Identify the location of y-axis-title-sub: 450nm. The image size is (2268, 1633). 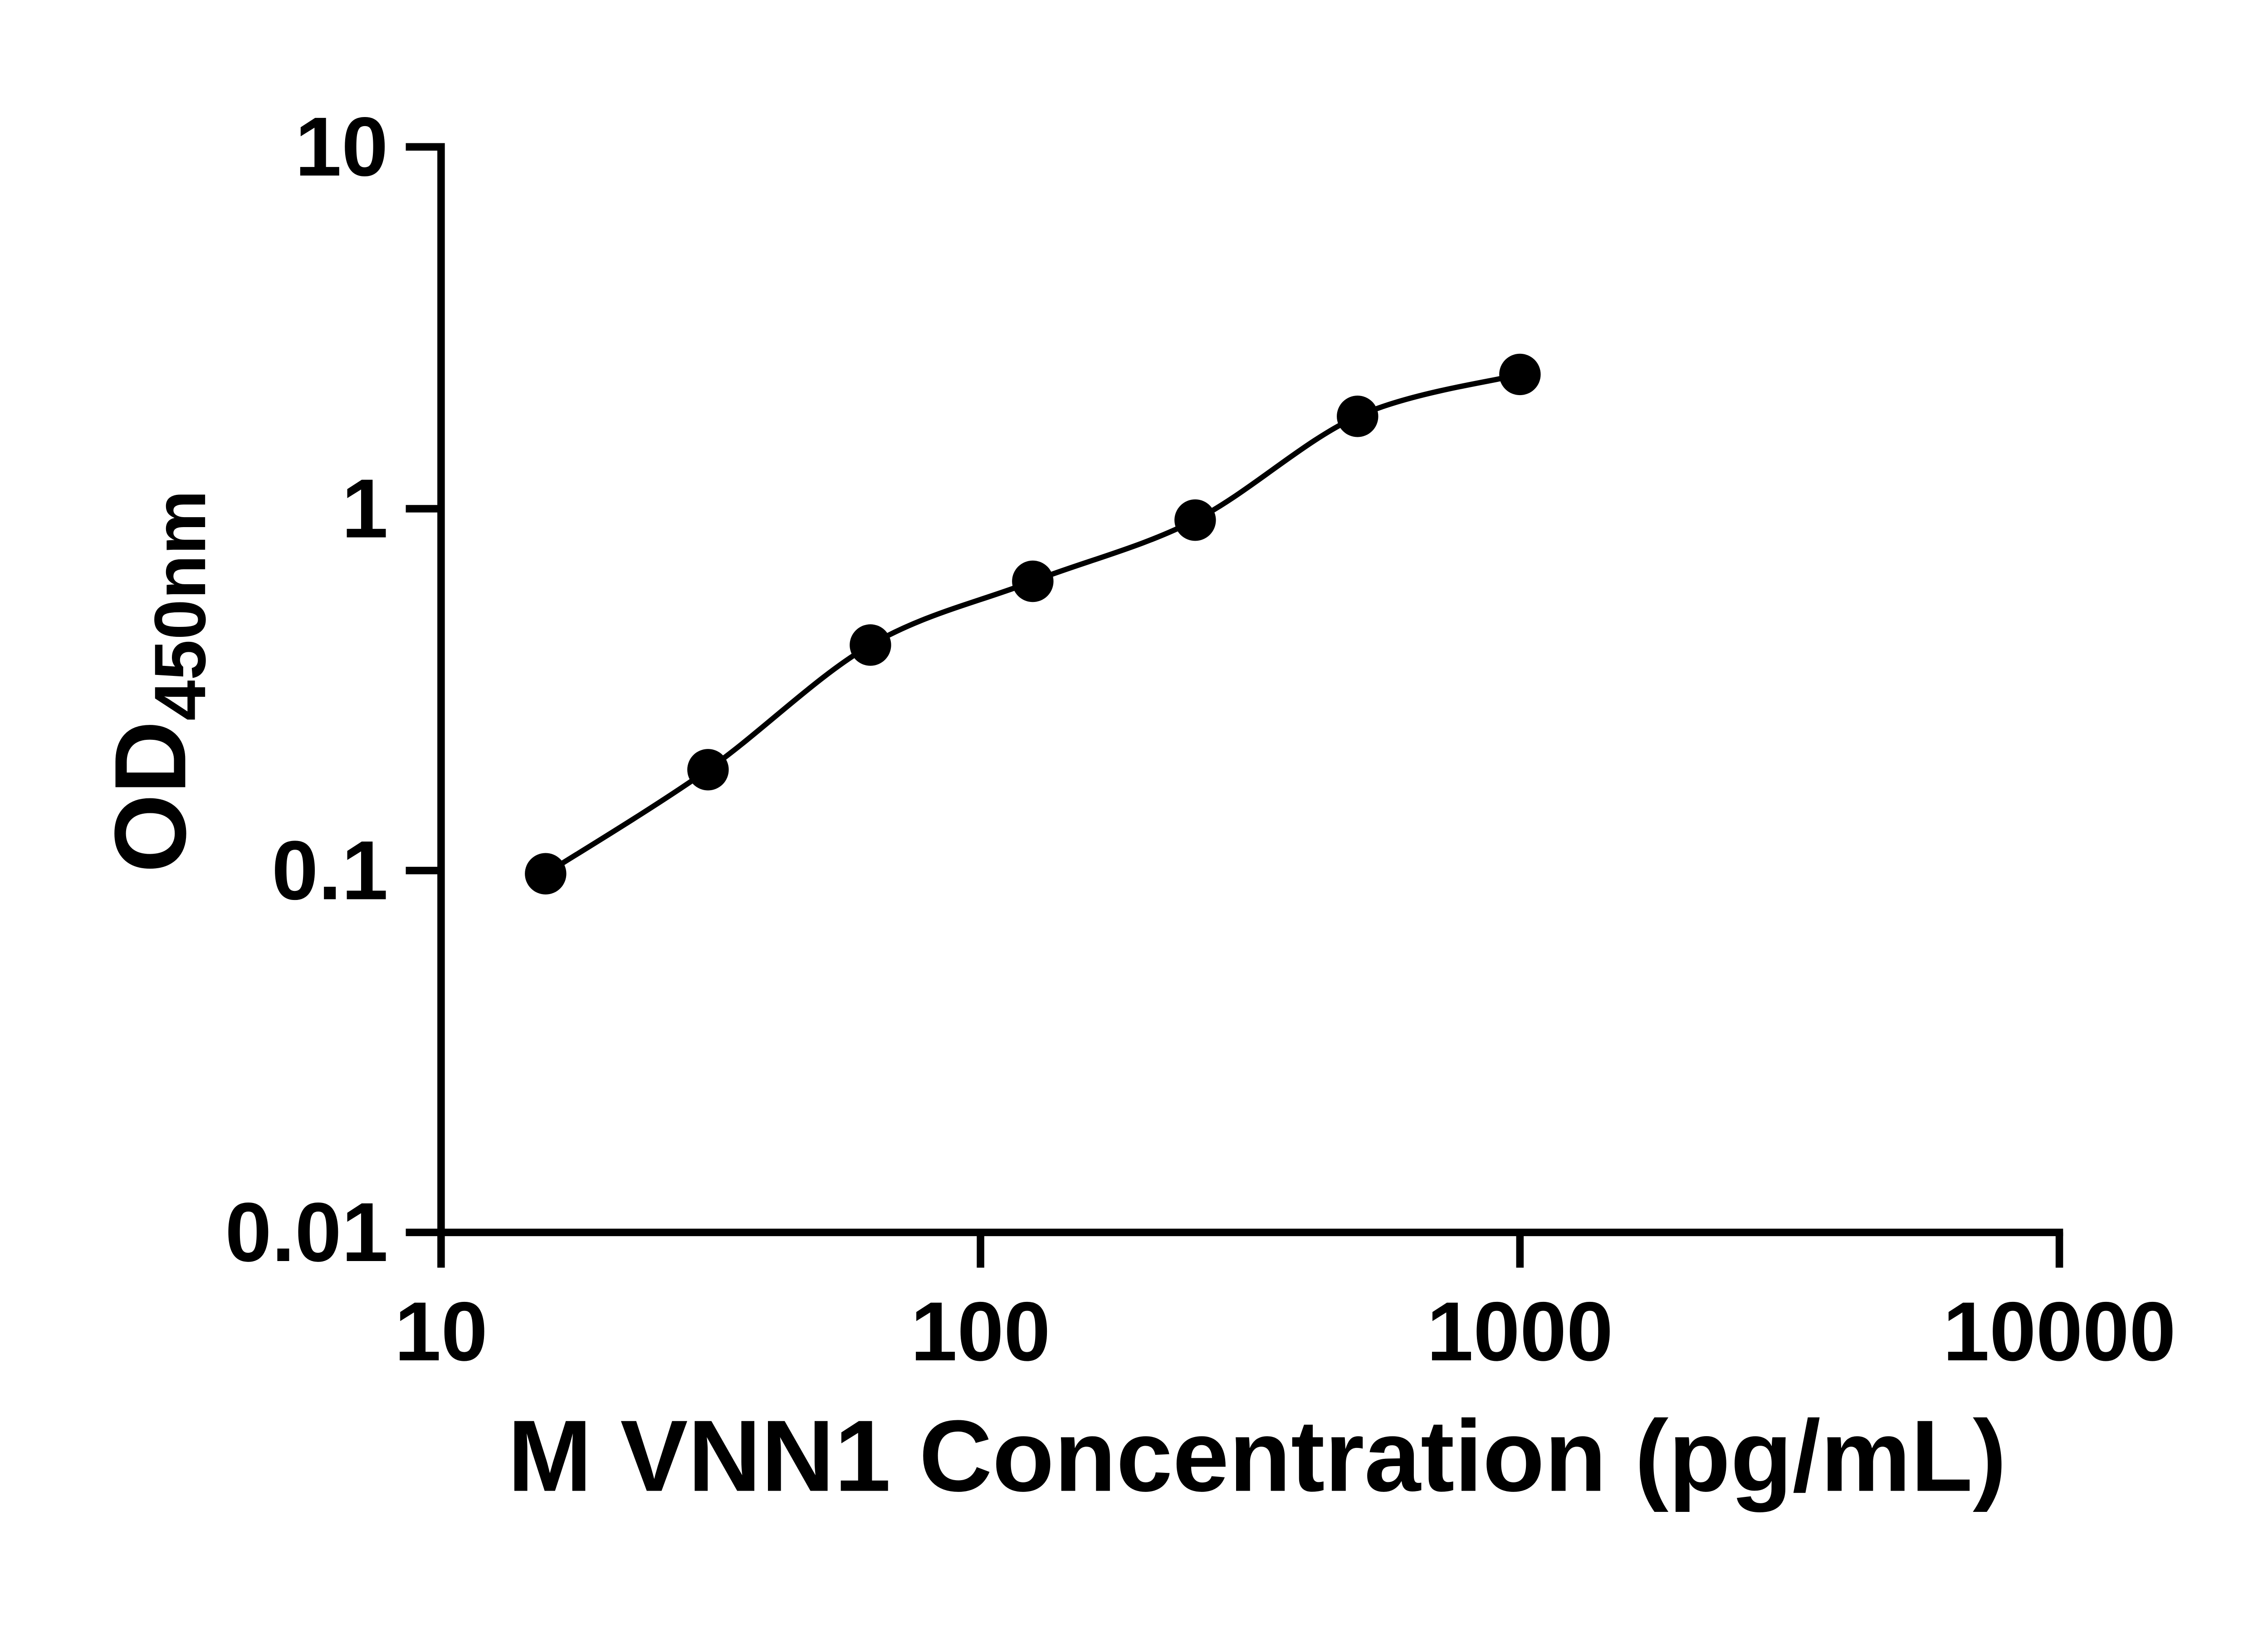
(180, 605).